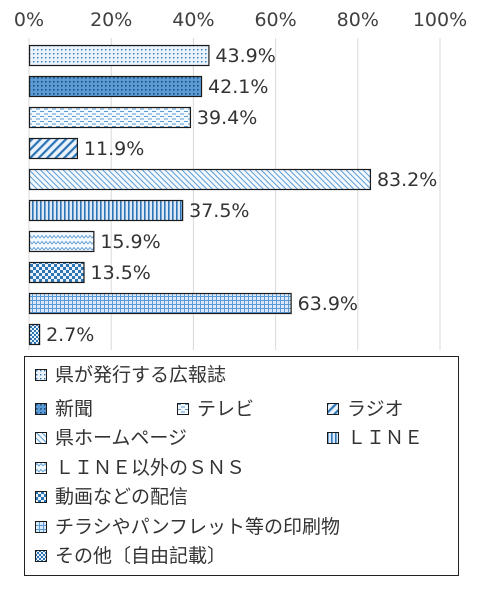 The height and width of the screenshot is (590, 480). I want to click on x-tick-label: 40%, so click(193, 20).